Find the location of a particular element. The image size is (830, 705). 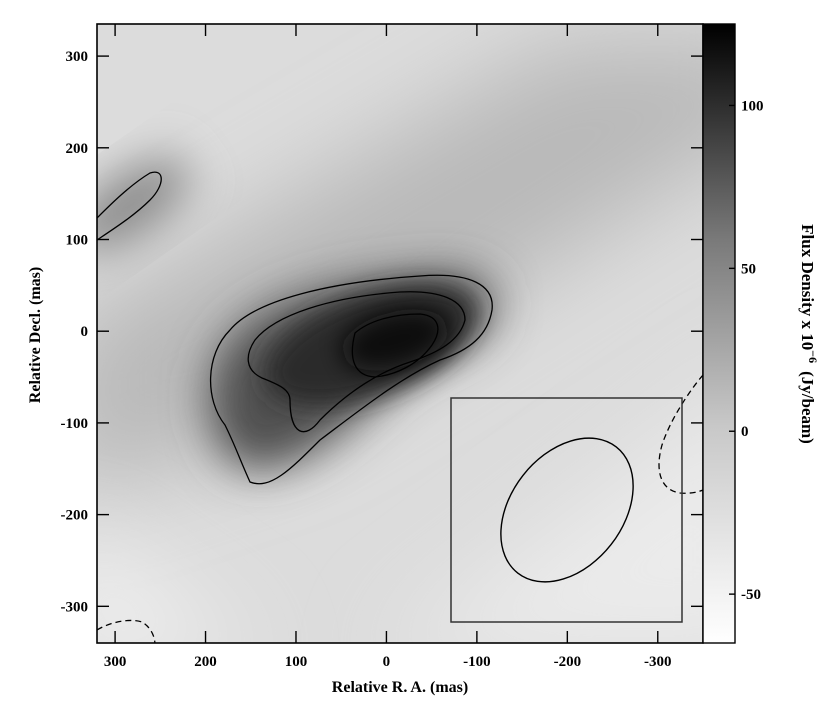

x-axis-title: Relative R. A. (mas) is located at coordinates (400, 687).